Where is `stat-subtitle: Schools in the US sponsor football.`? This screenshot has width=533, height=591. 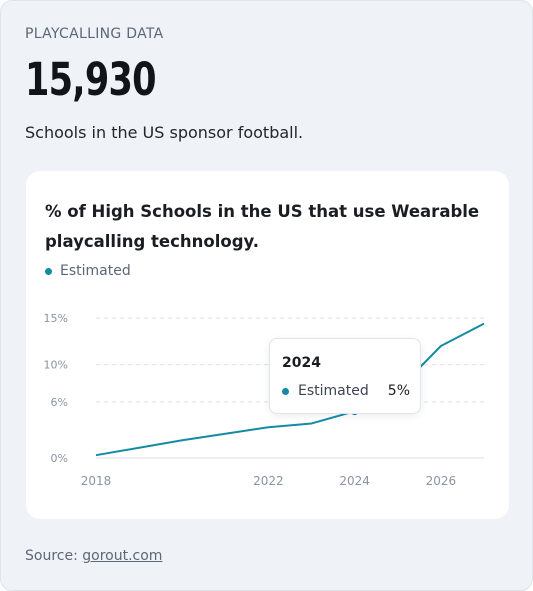 stat-subtitle: Schools in the US sponsor football. is located at coordinates (164, 132).